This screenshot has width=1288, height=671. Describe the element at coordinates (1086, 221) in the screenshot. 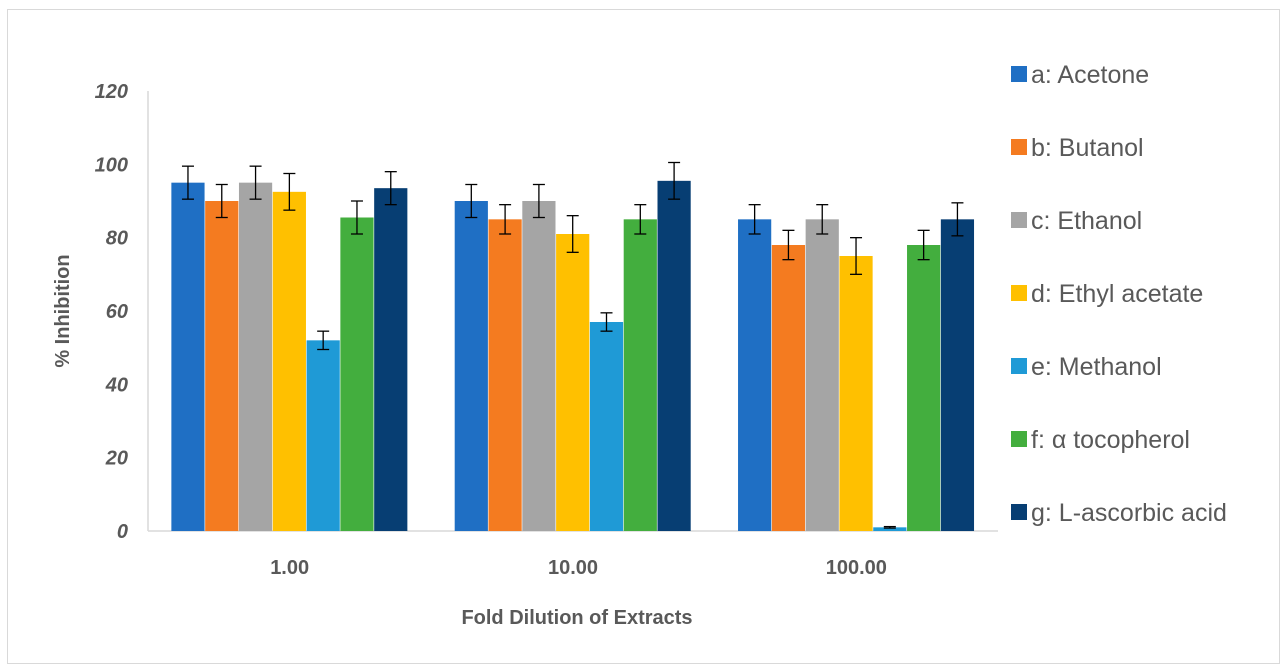

I see `legend-label: c: Ethanol` at that location.